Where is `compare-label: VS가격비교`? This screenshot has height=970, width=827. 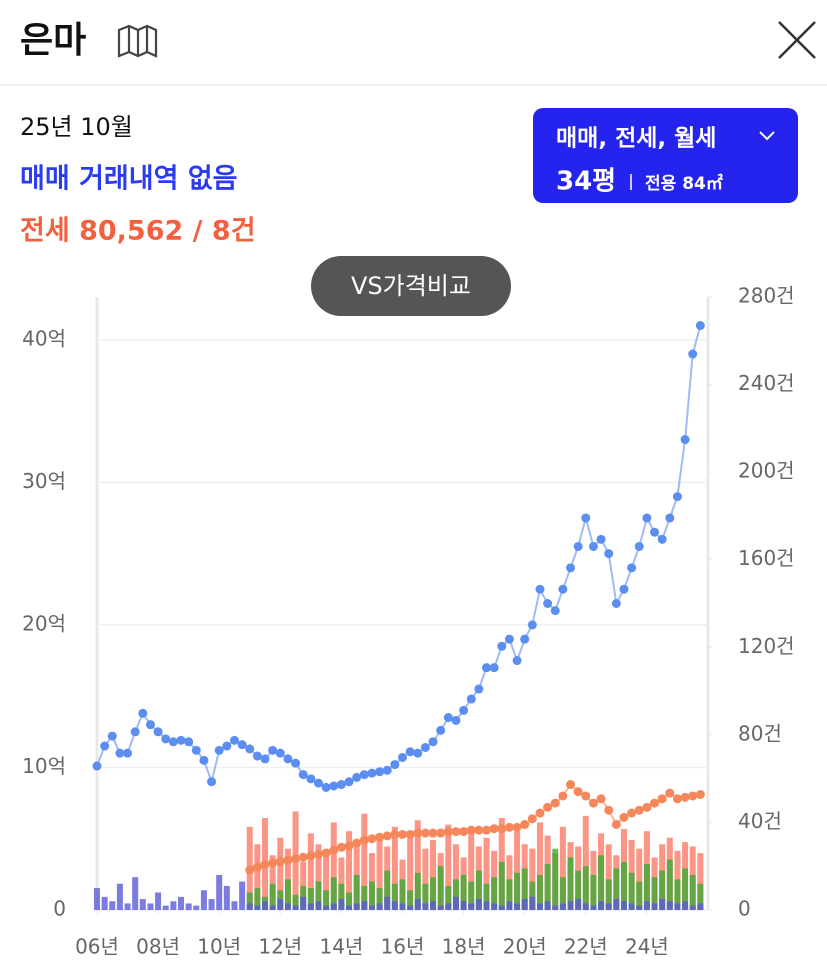 compare-label: VS가격비교 is located at coordinates (411, 286).